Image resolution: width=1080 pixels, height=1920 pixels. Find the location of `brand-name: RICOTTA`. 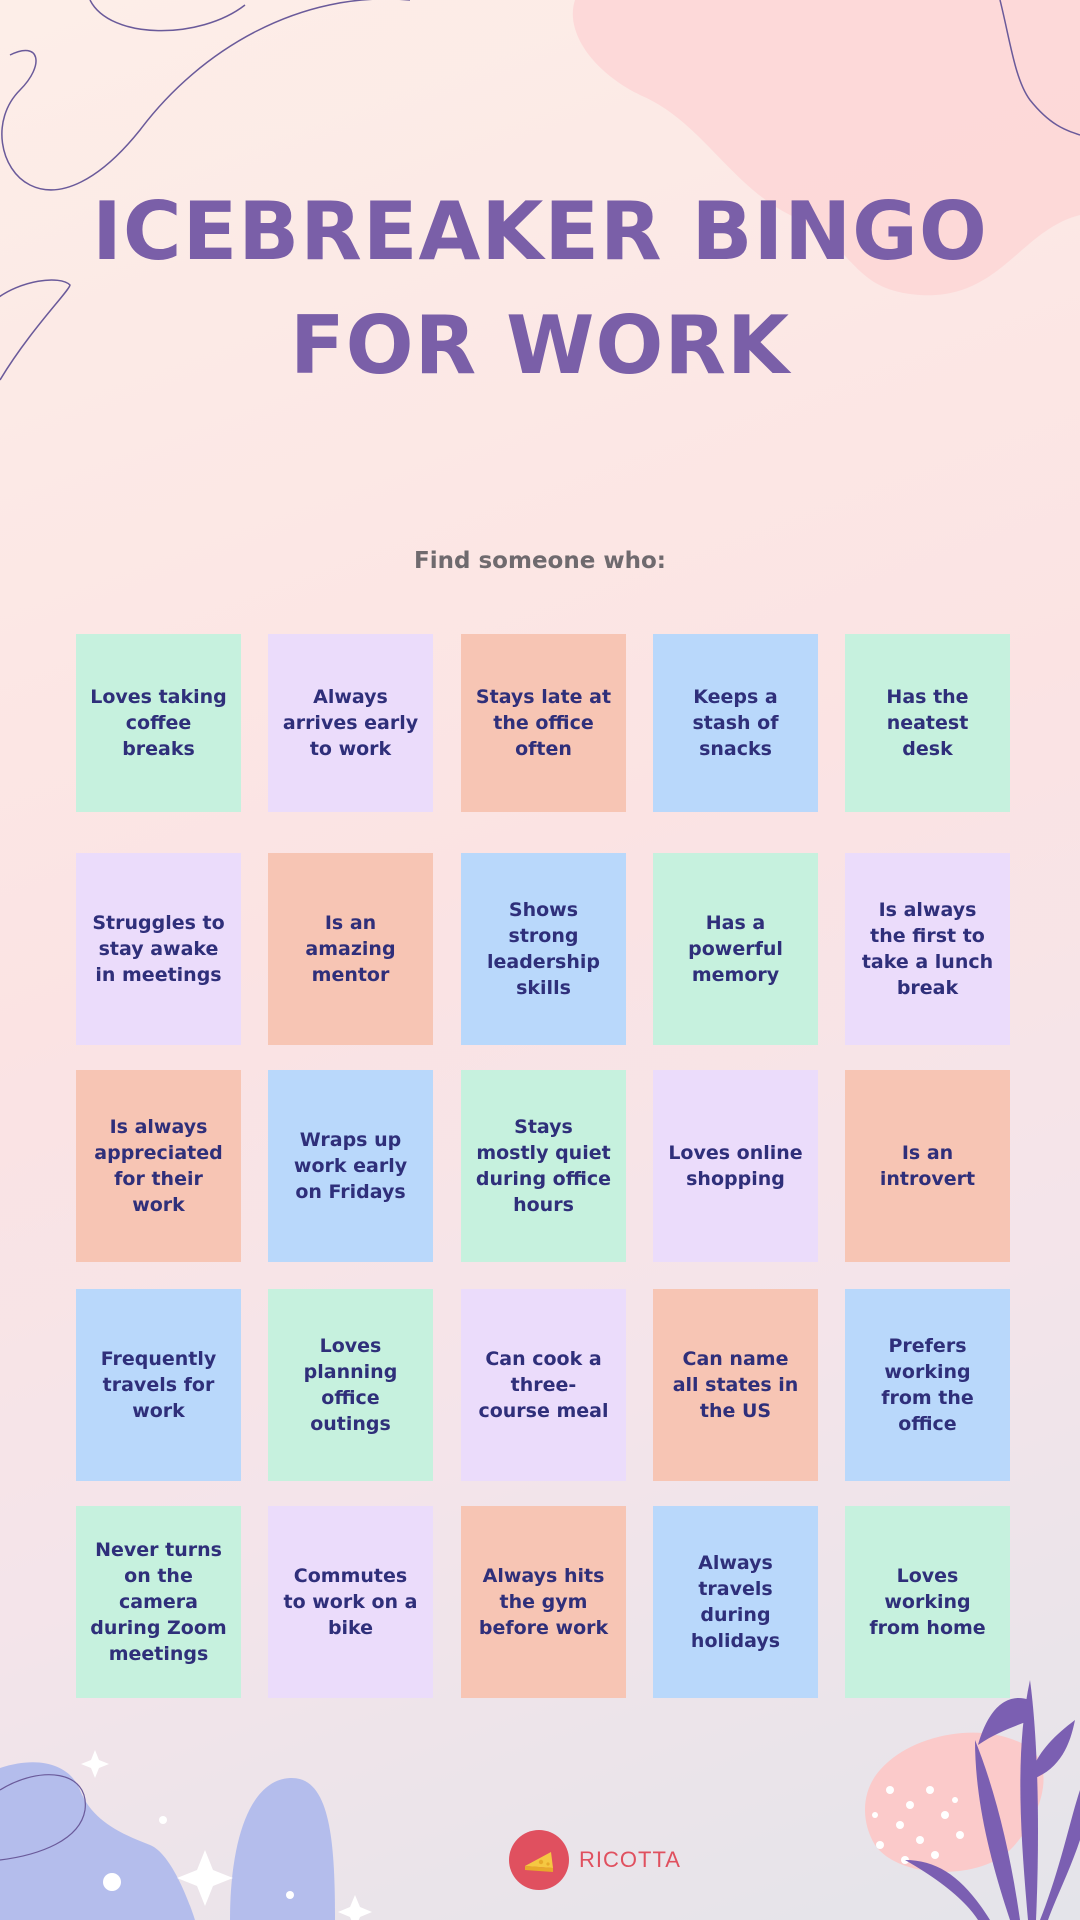

brand-name: RICOTTA is located at coordinates (630, 1859).